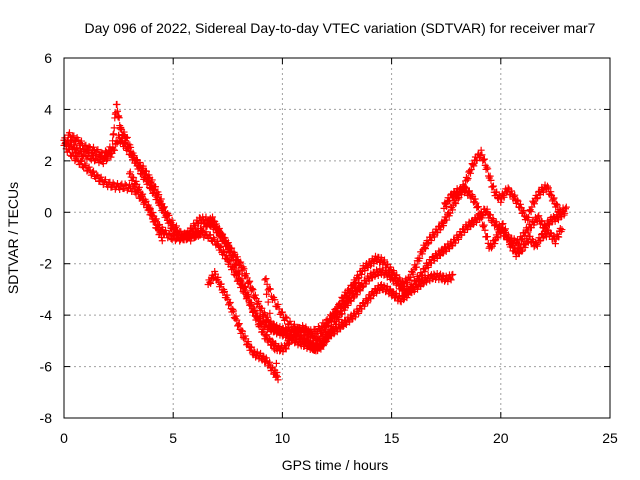 The image size is (640, 480). I want to click on y-tick-labels: -8 -6 -4 -2 0 2 4 6, so click(46, 238).